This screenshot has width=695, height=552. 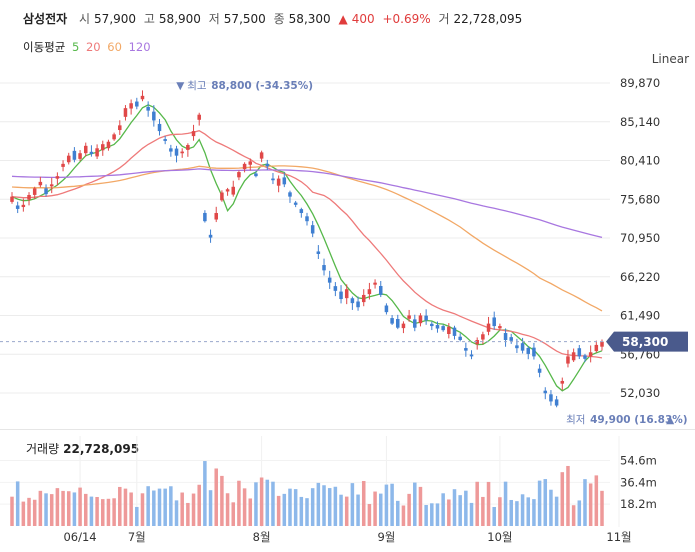 I want to click on price-tick-label: 66,220, so click(x=640, y=277).